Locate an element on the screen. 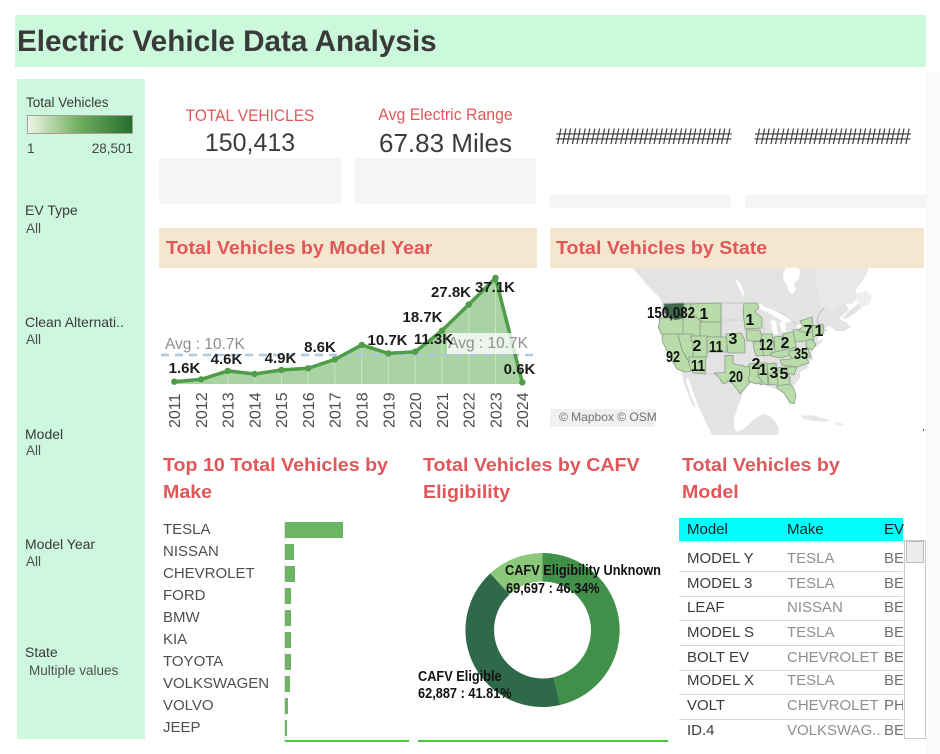 The image size is (940, 754). svg-text: 1.6K is located at coordinates (185, 368).